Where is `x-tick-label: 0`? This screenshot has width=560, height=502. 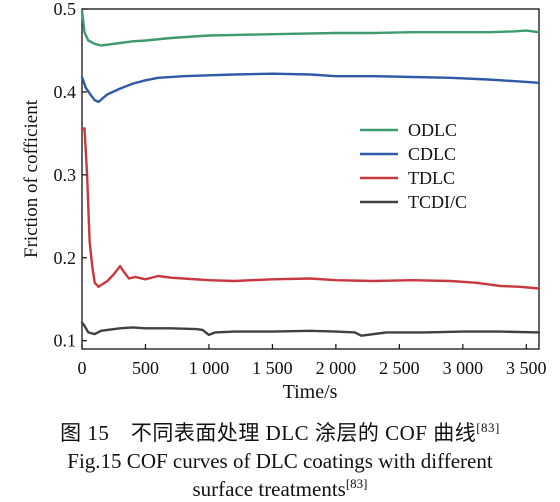
x-tick-label: 0 is located at coordinates (82, 368).